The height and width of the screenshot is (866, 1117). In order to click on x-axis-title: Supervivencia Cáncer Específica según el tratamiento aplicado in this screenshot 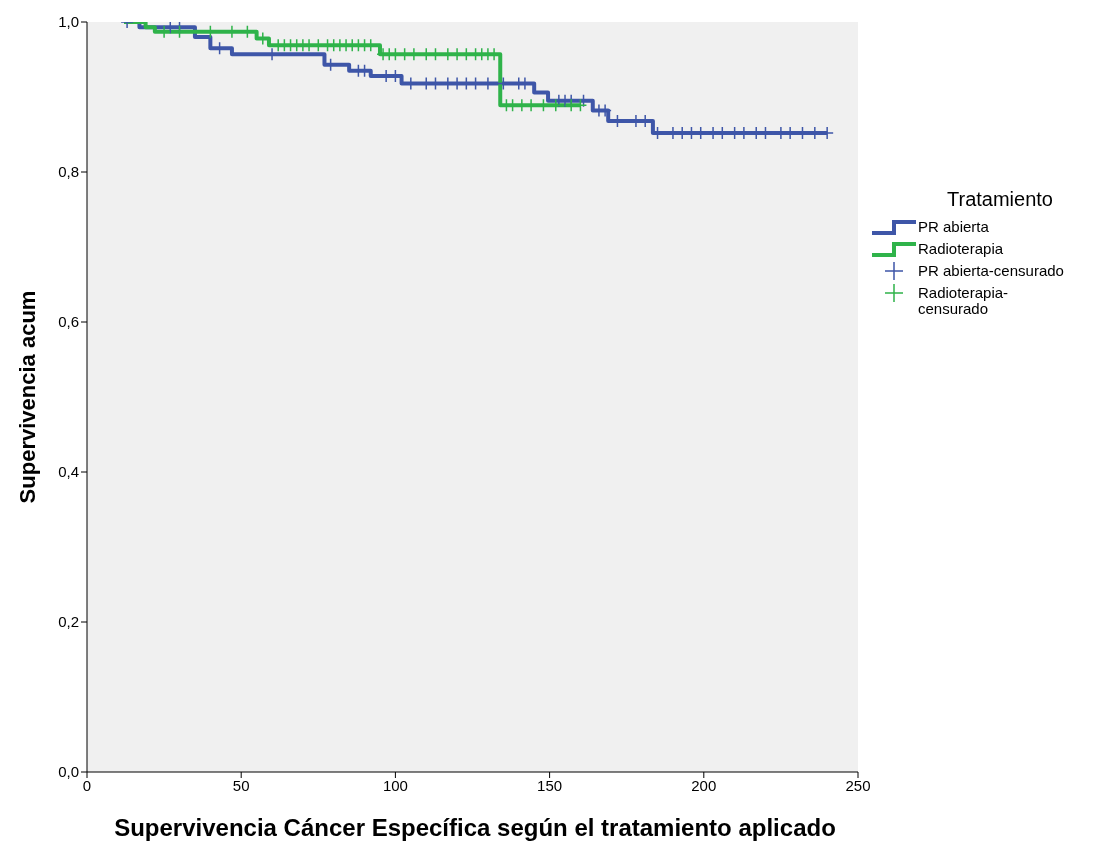, I will do `click(475, 827)`.